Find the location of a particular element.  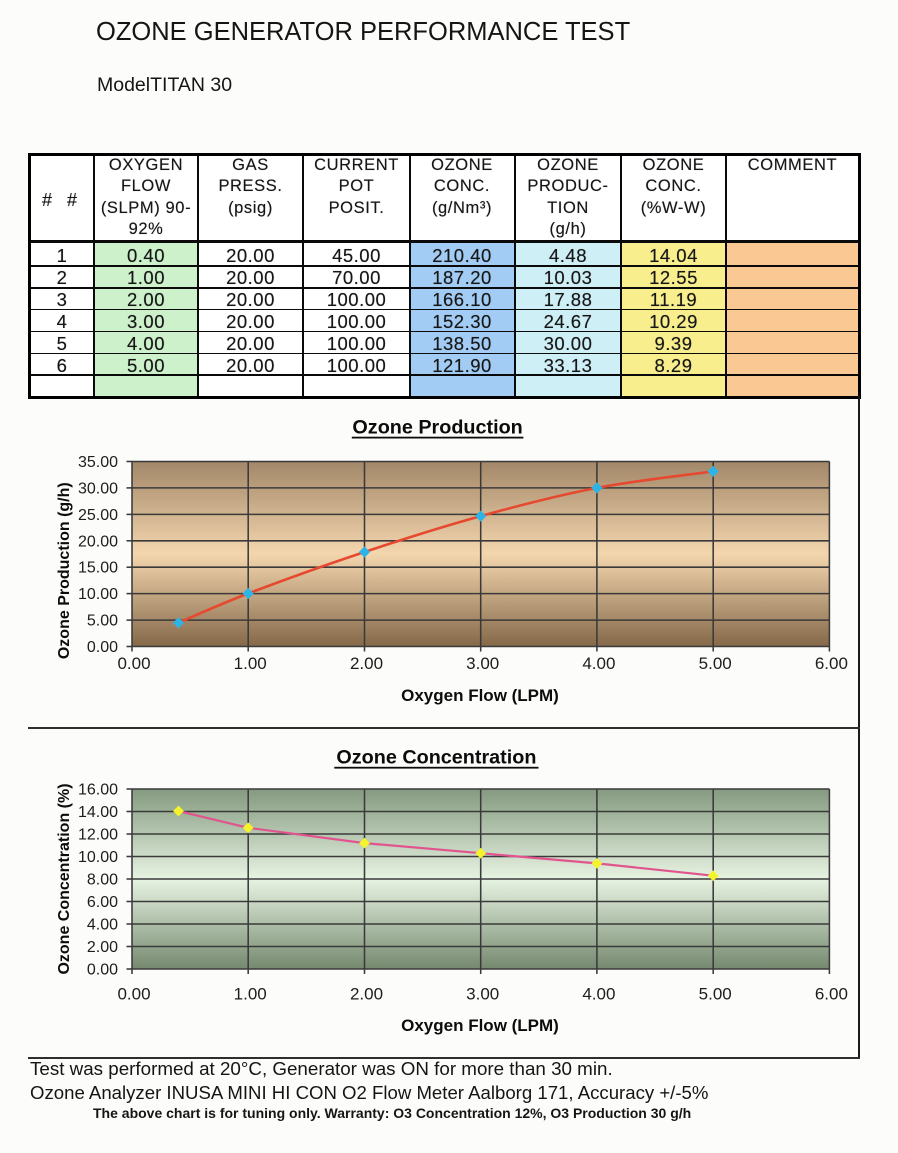

svg-text: 16.00 is located at coordinates (98, 790).